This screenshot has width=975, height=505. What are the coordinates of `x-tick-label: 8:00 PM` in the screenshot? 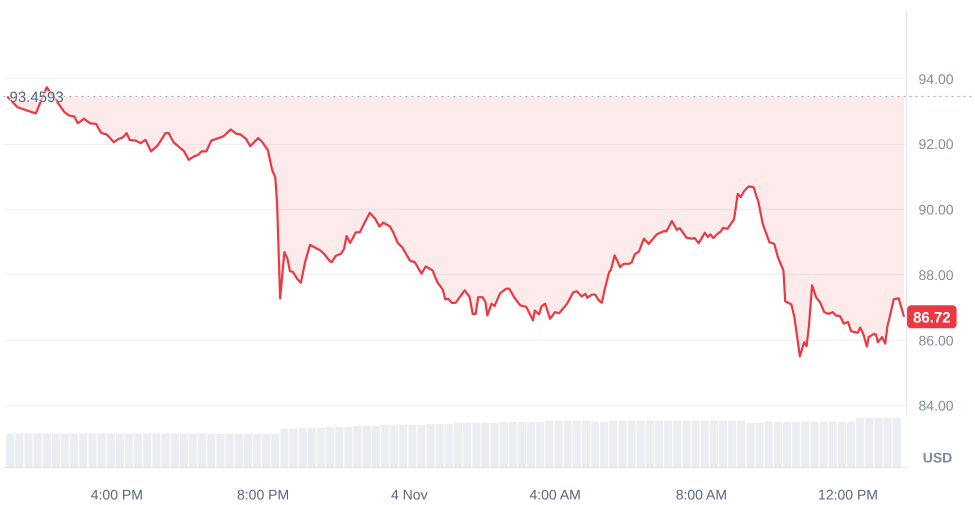 It's located at (263, 494).